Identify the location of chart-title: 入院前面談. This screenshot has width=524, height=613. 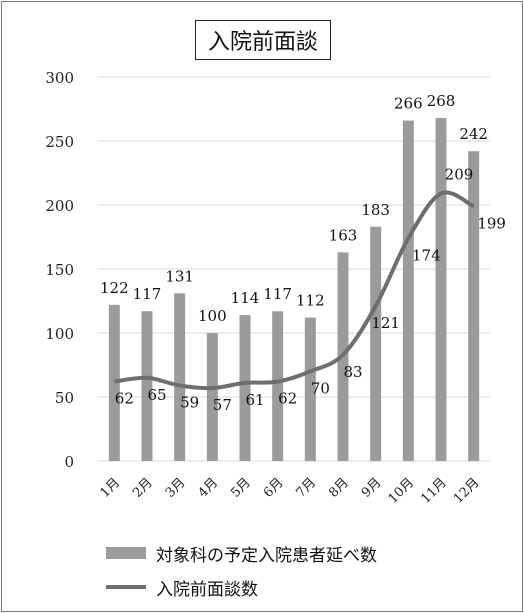
(263, 40).